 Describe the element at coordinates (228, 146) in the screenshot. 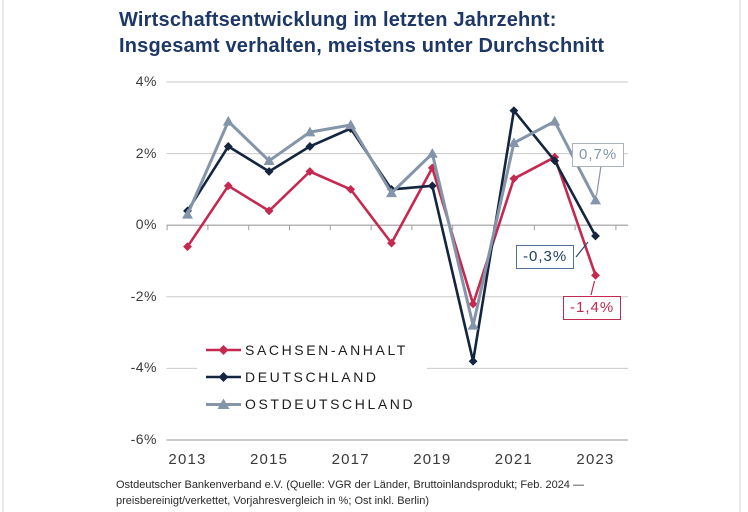

I see `data-point-deutschland-2014` at that location.